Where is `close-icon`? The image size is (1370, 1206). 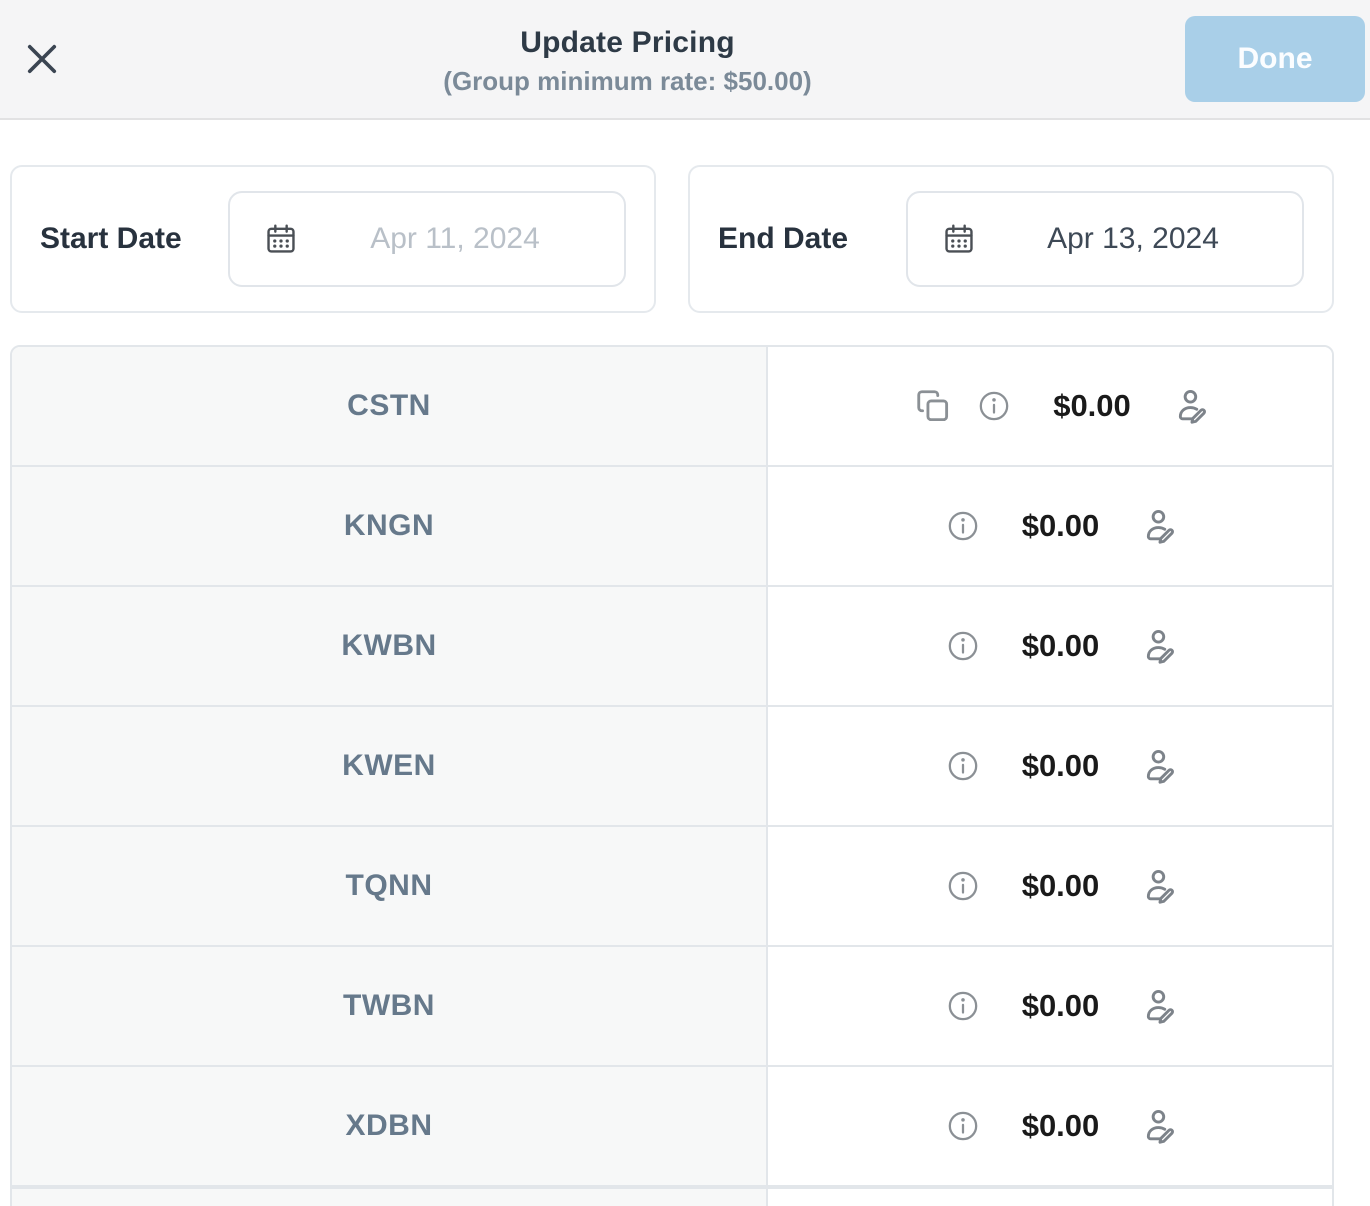
close-icon is located at coordinates (42, 59).